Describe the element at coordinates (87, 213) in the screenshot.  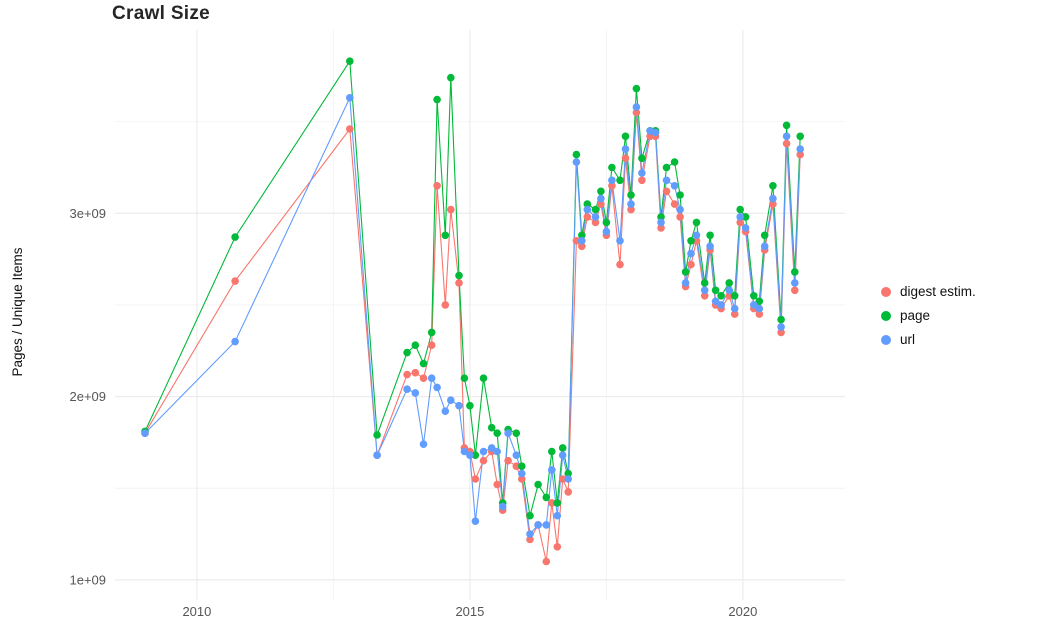
I see `y-tick-label: 3e+09` at that location.